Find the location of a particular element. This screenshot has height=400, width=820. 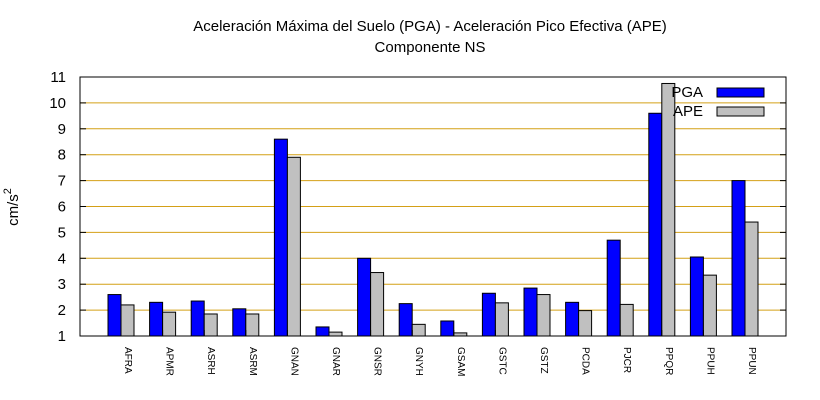

x-tick-label: PJCR is located at coordinates (626, 360).